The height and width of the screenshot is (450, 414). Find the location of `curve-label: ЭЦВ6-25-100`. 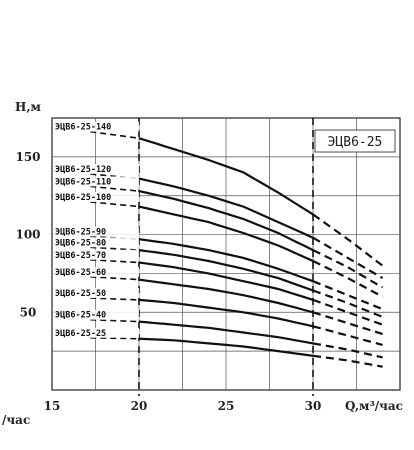

curve-label: ЭЦВ6-25-100 is located at coordinates (83, 198).